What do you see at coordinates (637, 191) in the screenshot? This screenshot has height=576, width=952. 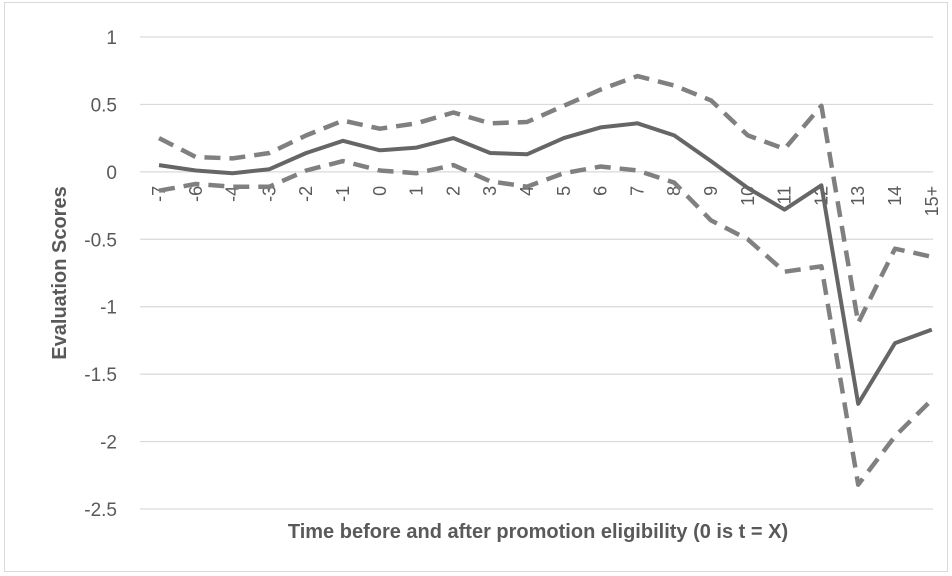 I see `x-tick-label: 7` at bounding box center [637, 191].